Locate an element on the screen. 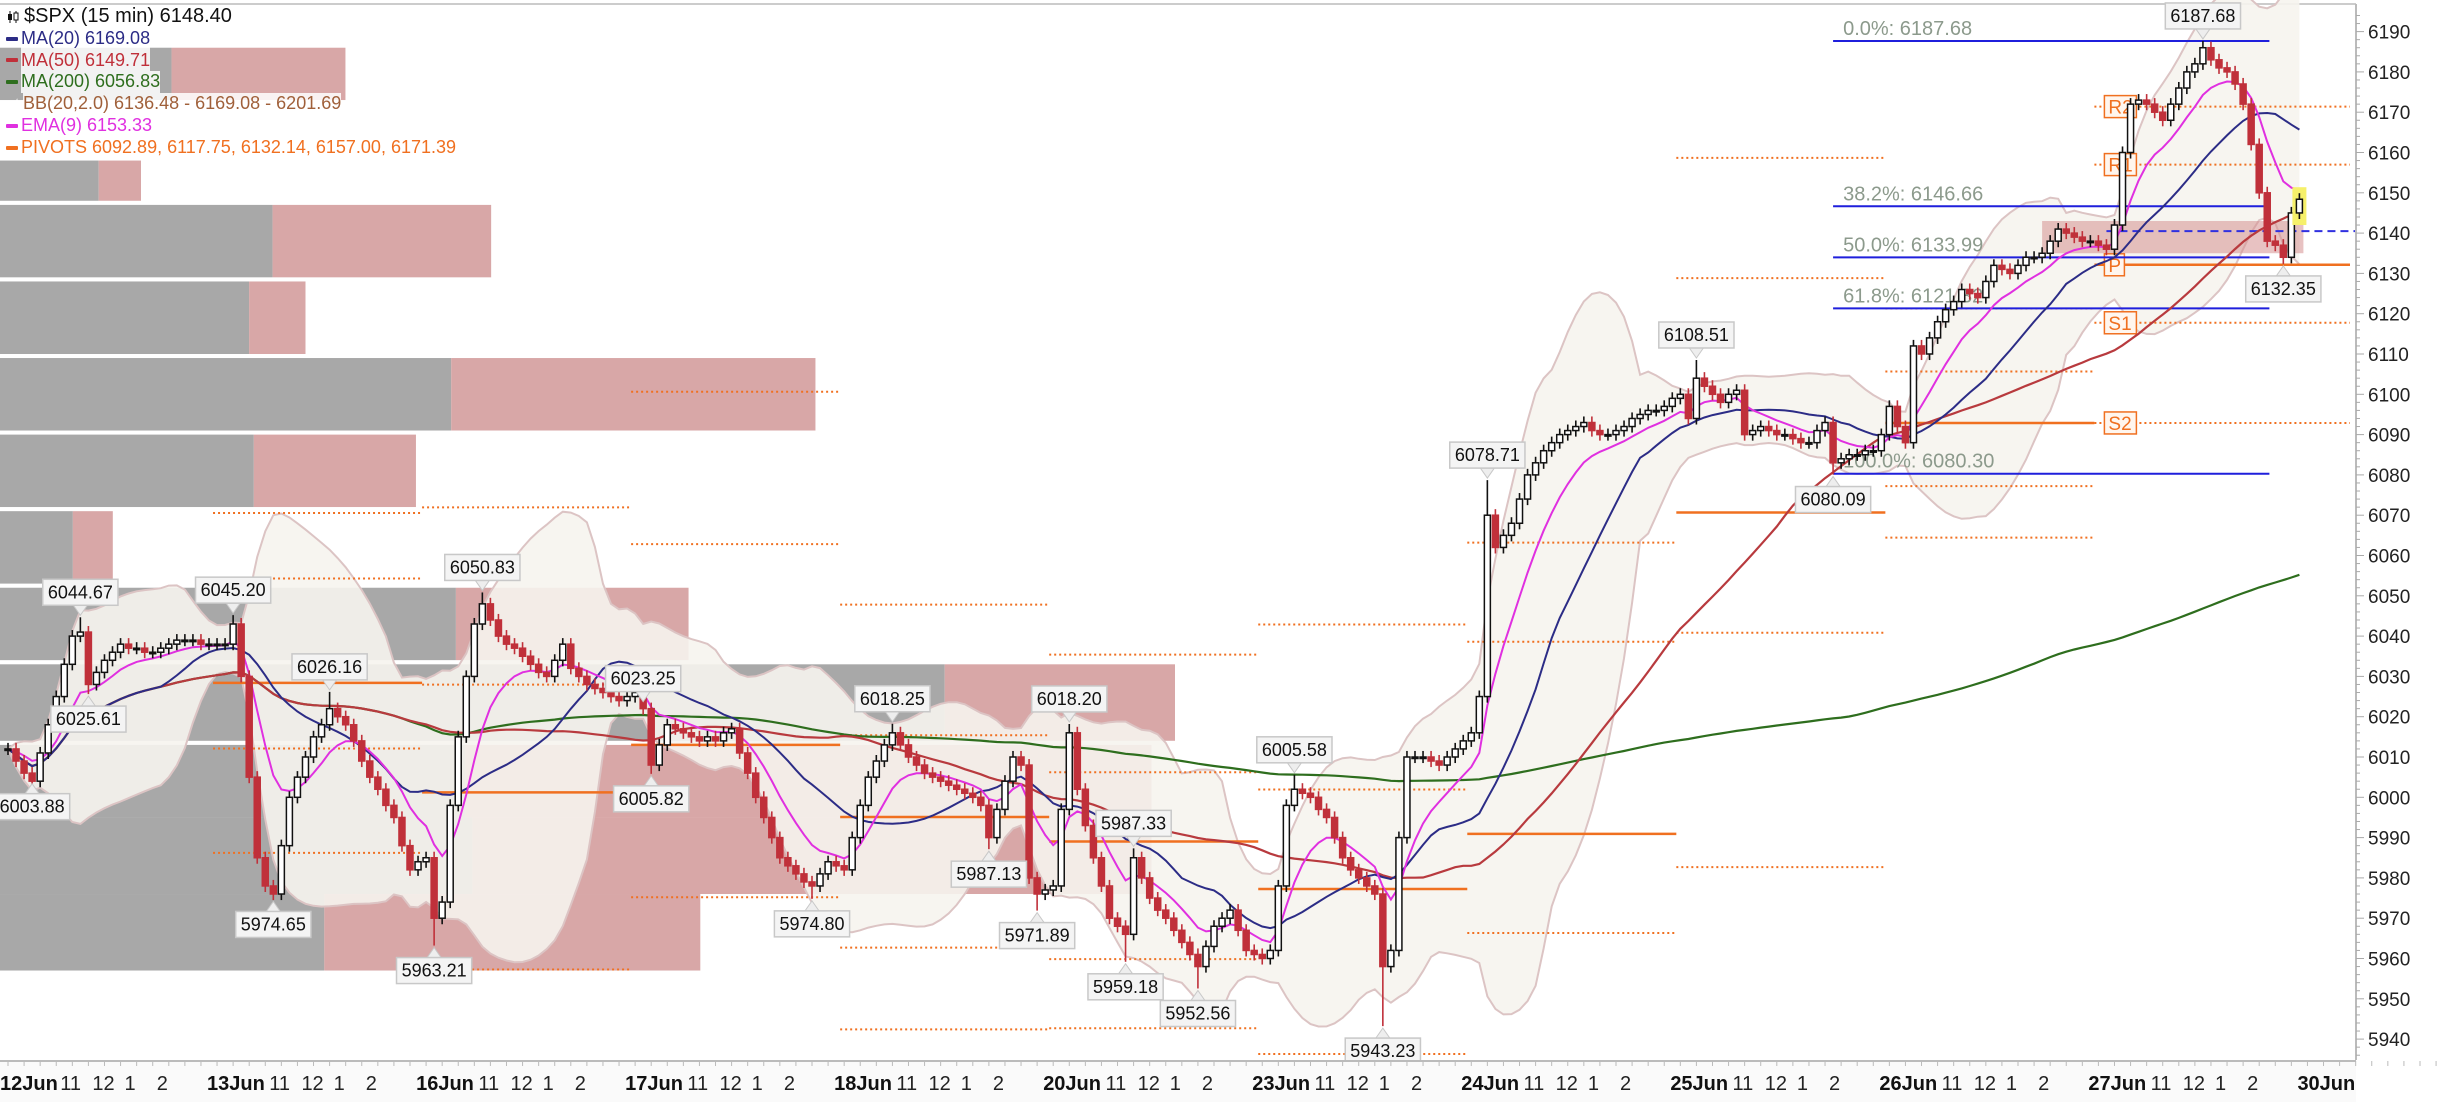  x-hour-label: 11 is located at coordinates (488, 1084).